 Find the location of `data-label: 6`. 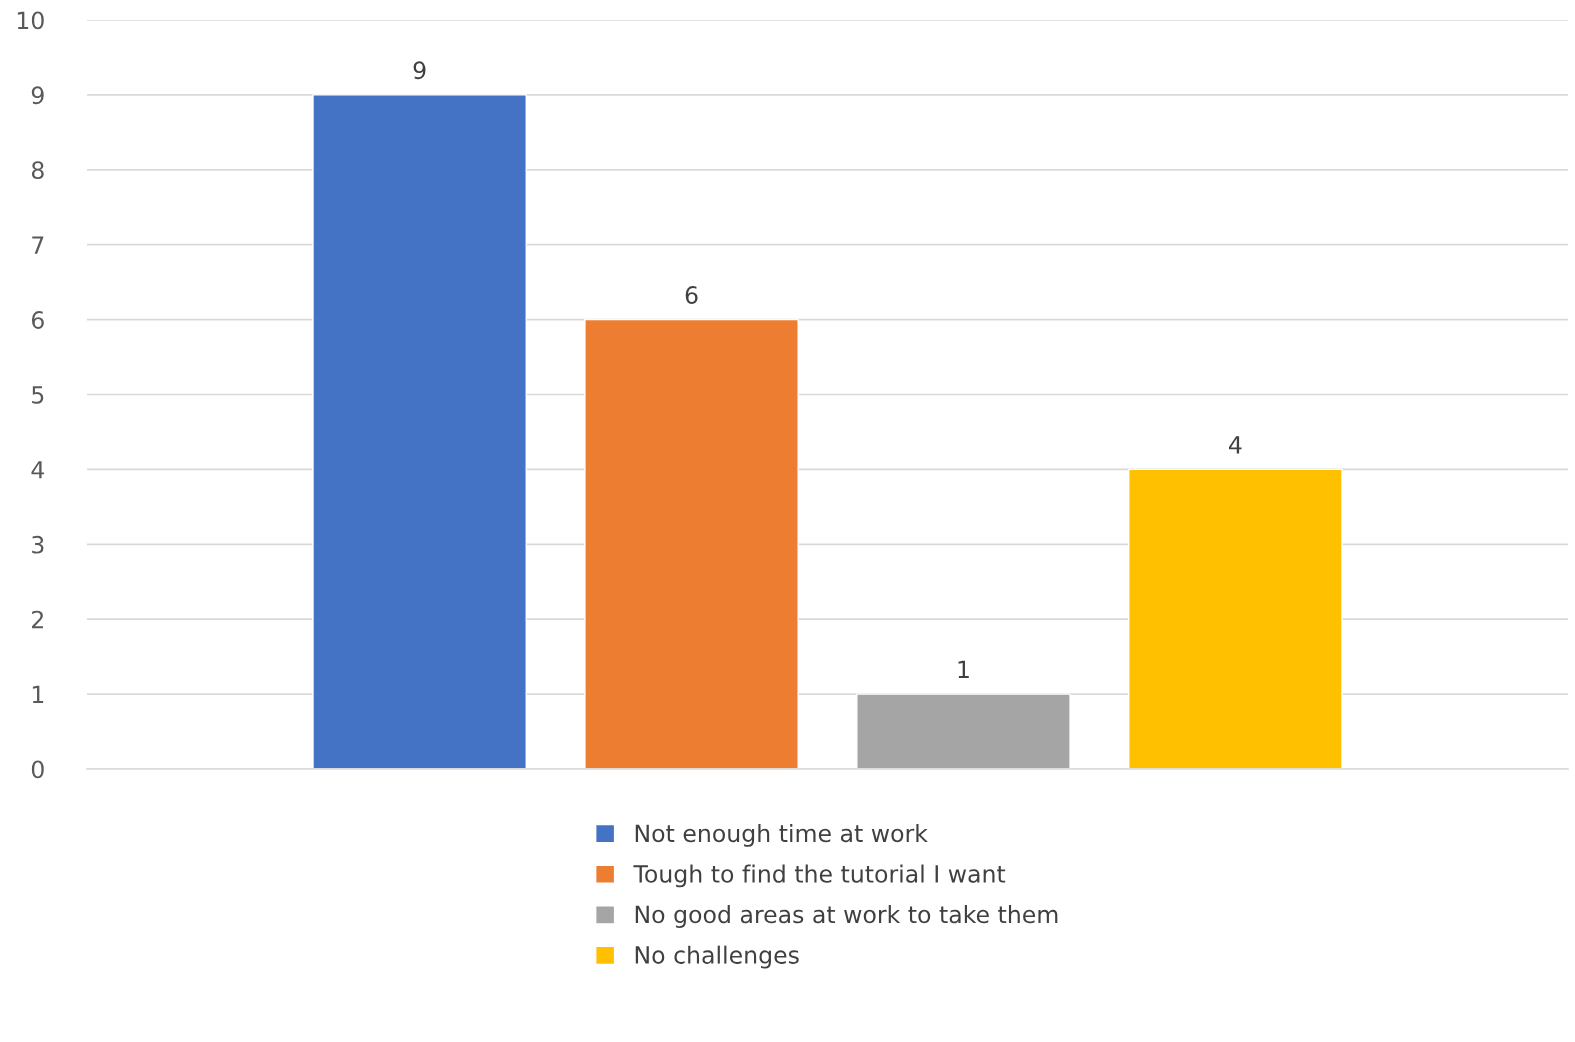

data-label: 6 is located at coordinates (691, 295).